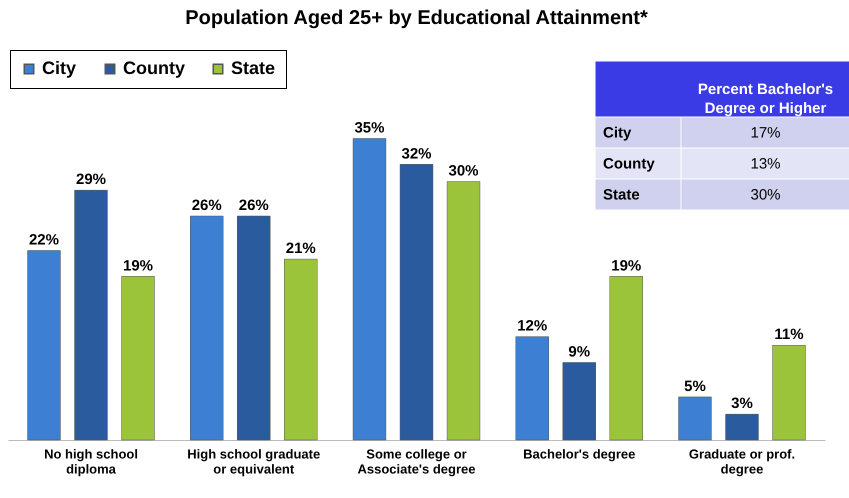 This screenshot has width=849, height=498. What do you see at coordinates (789, 335) in the screenshot?
I see `data-label: 11%` at bounding box center [789, 335].